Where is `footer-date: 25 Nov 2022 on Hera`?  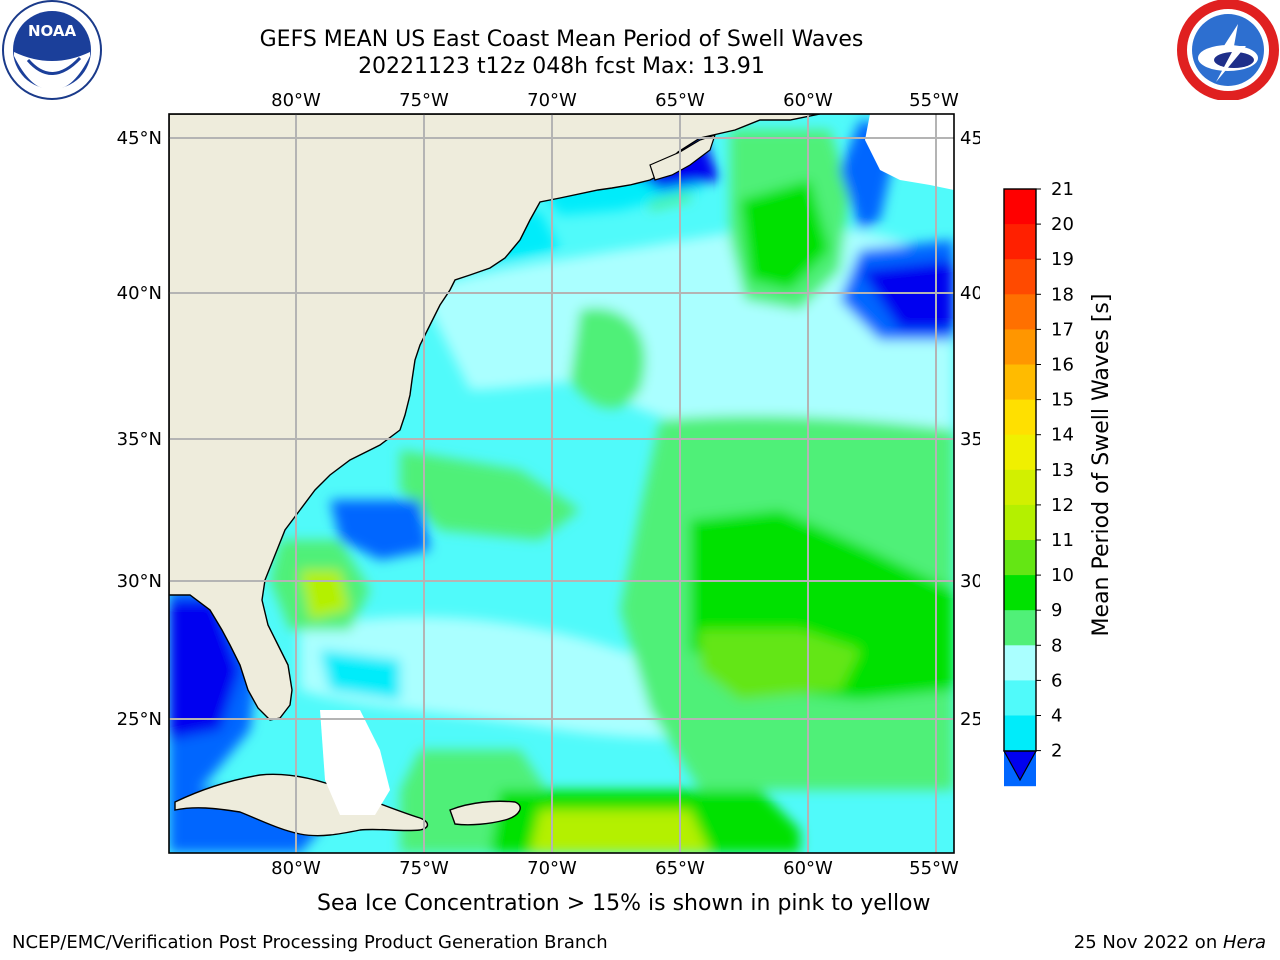
footer-date: 25 Nov 2022 on Hera is located at coordinates (1170, 942).